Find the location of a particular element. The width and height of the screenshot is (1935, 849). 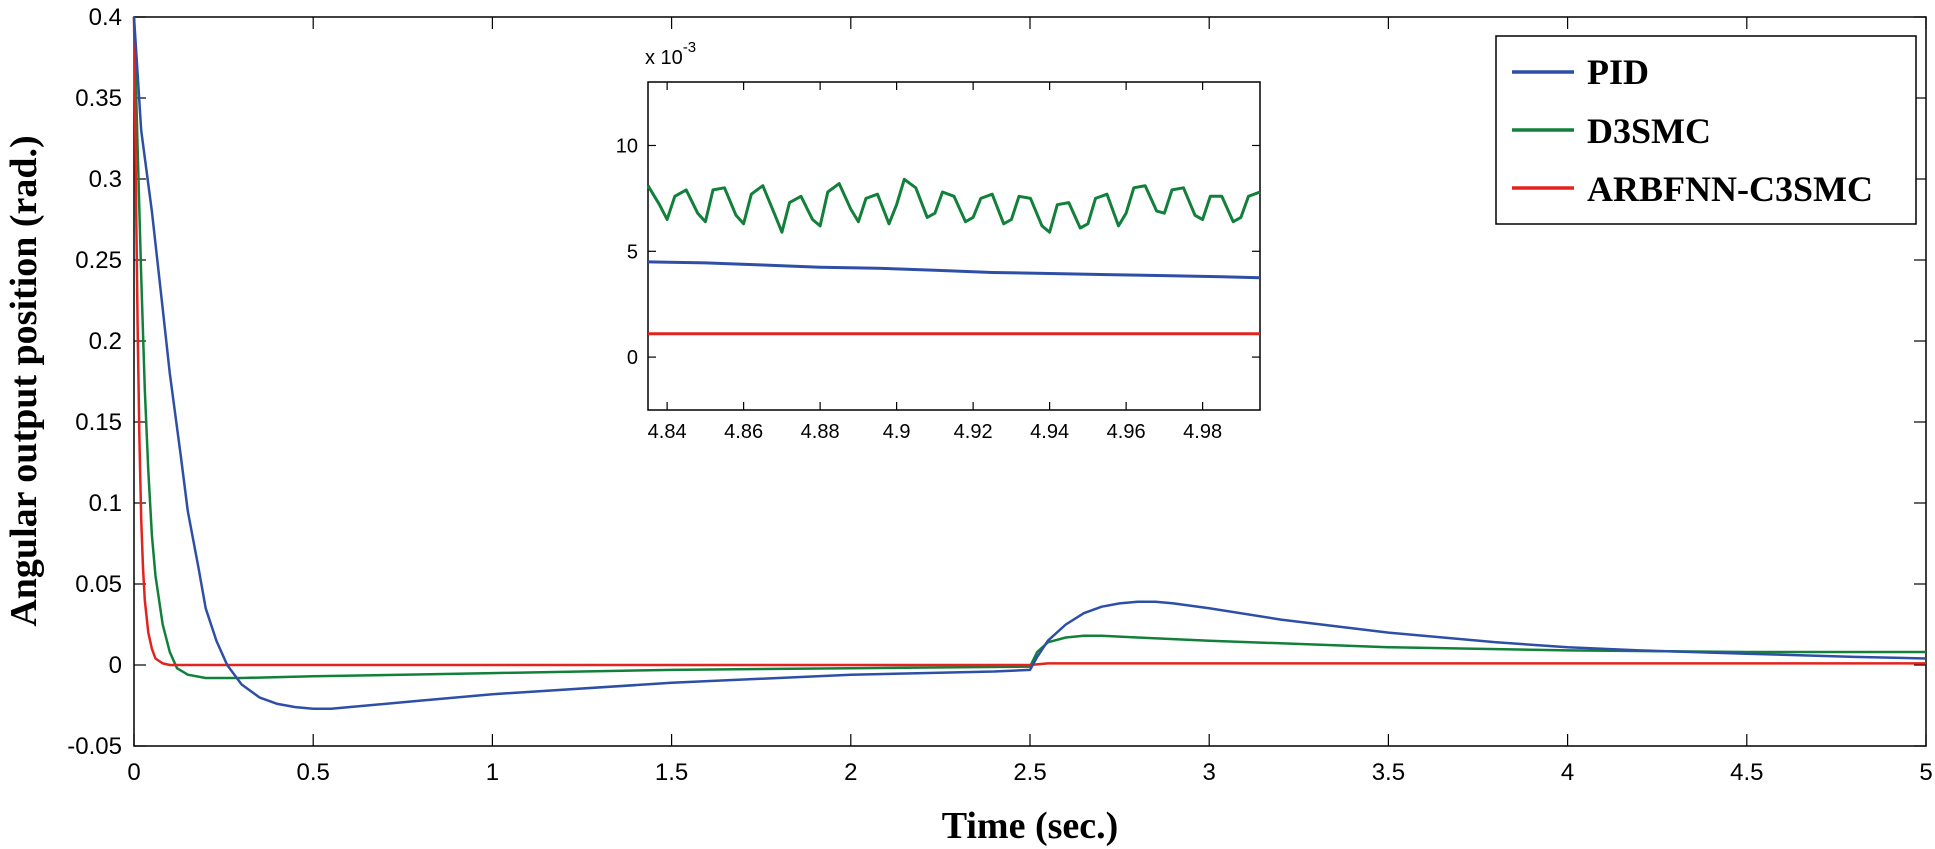

inset-x-tick-label: 4.9 is located at coordinates (897, 432).